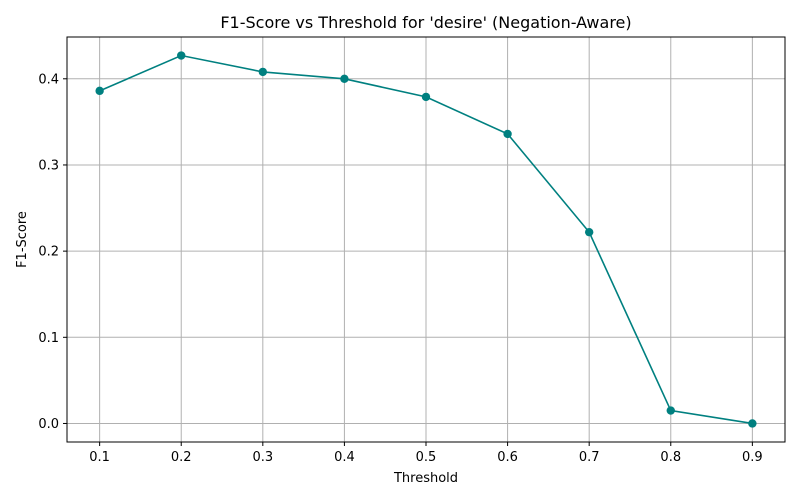  Describe the element at coordinates (425, 478) in the screenshot. I see `x-axis-label: Threshold` at that location.